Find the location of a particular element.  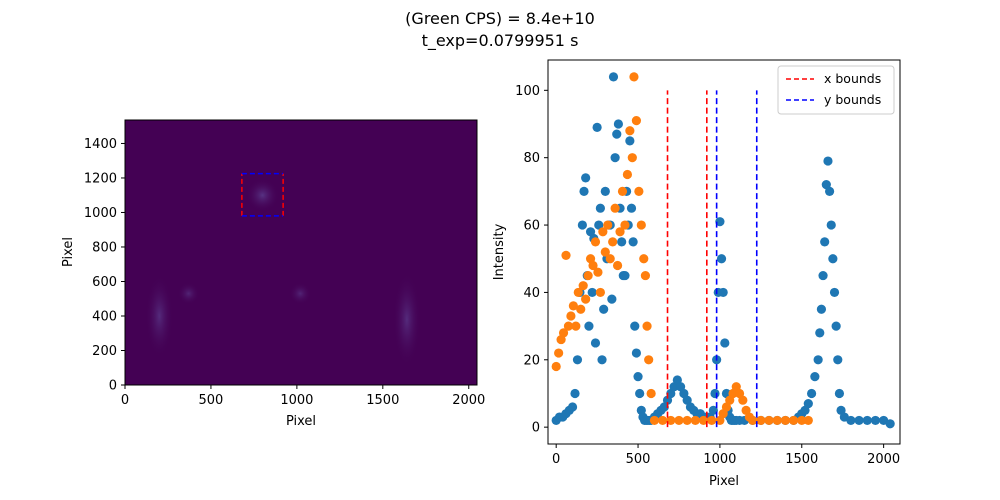

scatter-ylabel: Intensity is located at coordinates (499, 251).